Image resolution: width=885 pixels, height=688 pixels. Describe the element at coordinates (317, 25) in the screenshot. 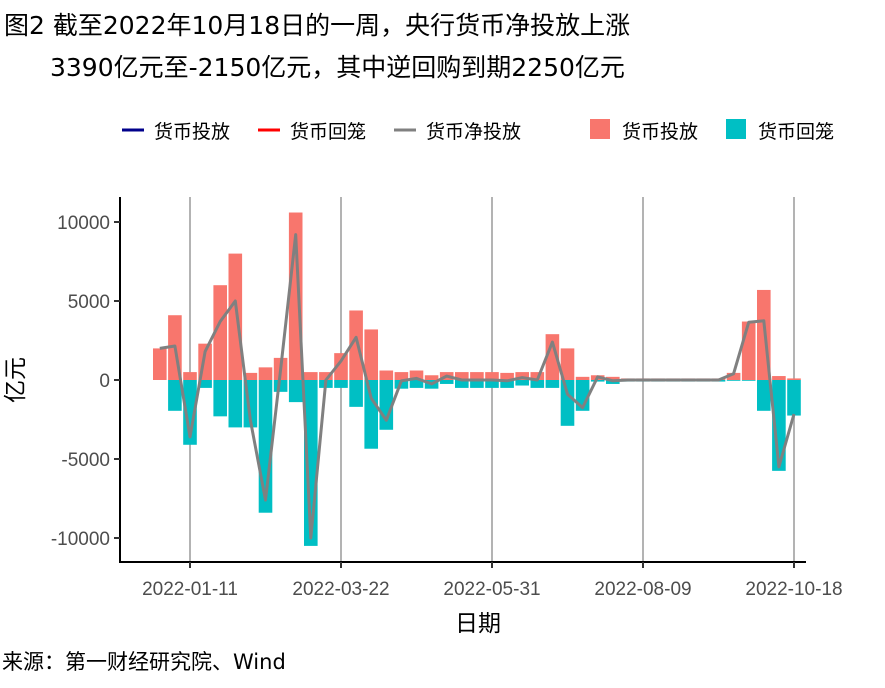

I see `chart-title-line1: 图2 截至2022年10月18日的一周，央行货币净投放上涨` at that location.